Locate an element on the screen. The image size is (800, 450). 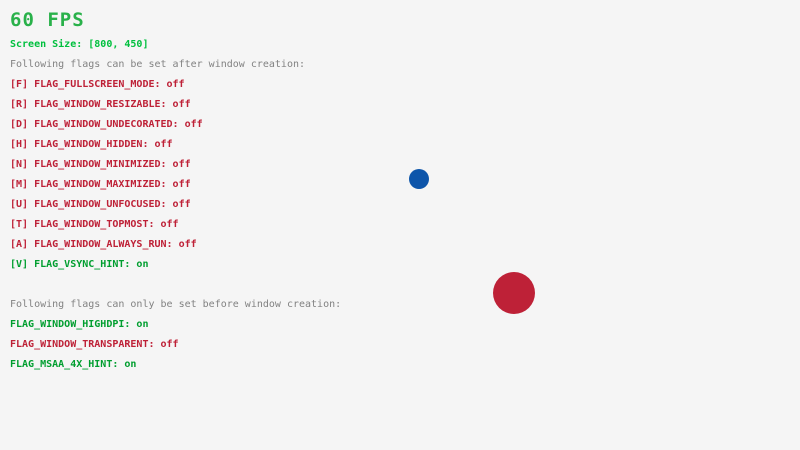
flag-row: [U] FLAG_WINDOW_UNFOCUSED: off is located at coordinates (157, 209).